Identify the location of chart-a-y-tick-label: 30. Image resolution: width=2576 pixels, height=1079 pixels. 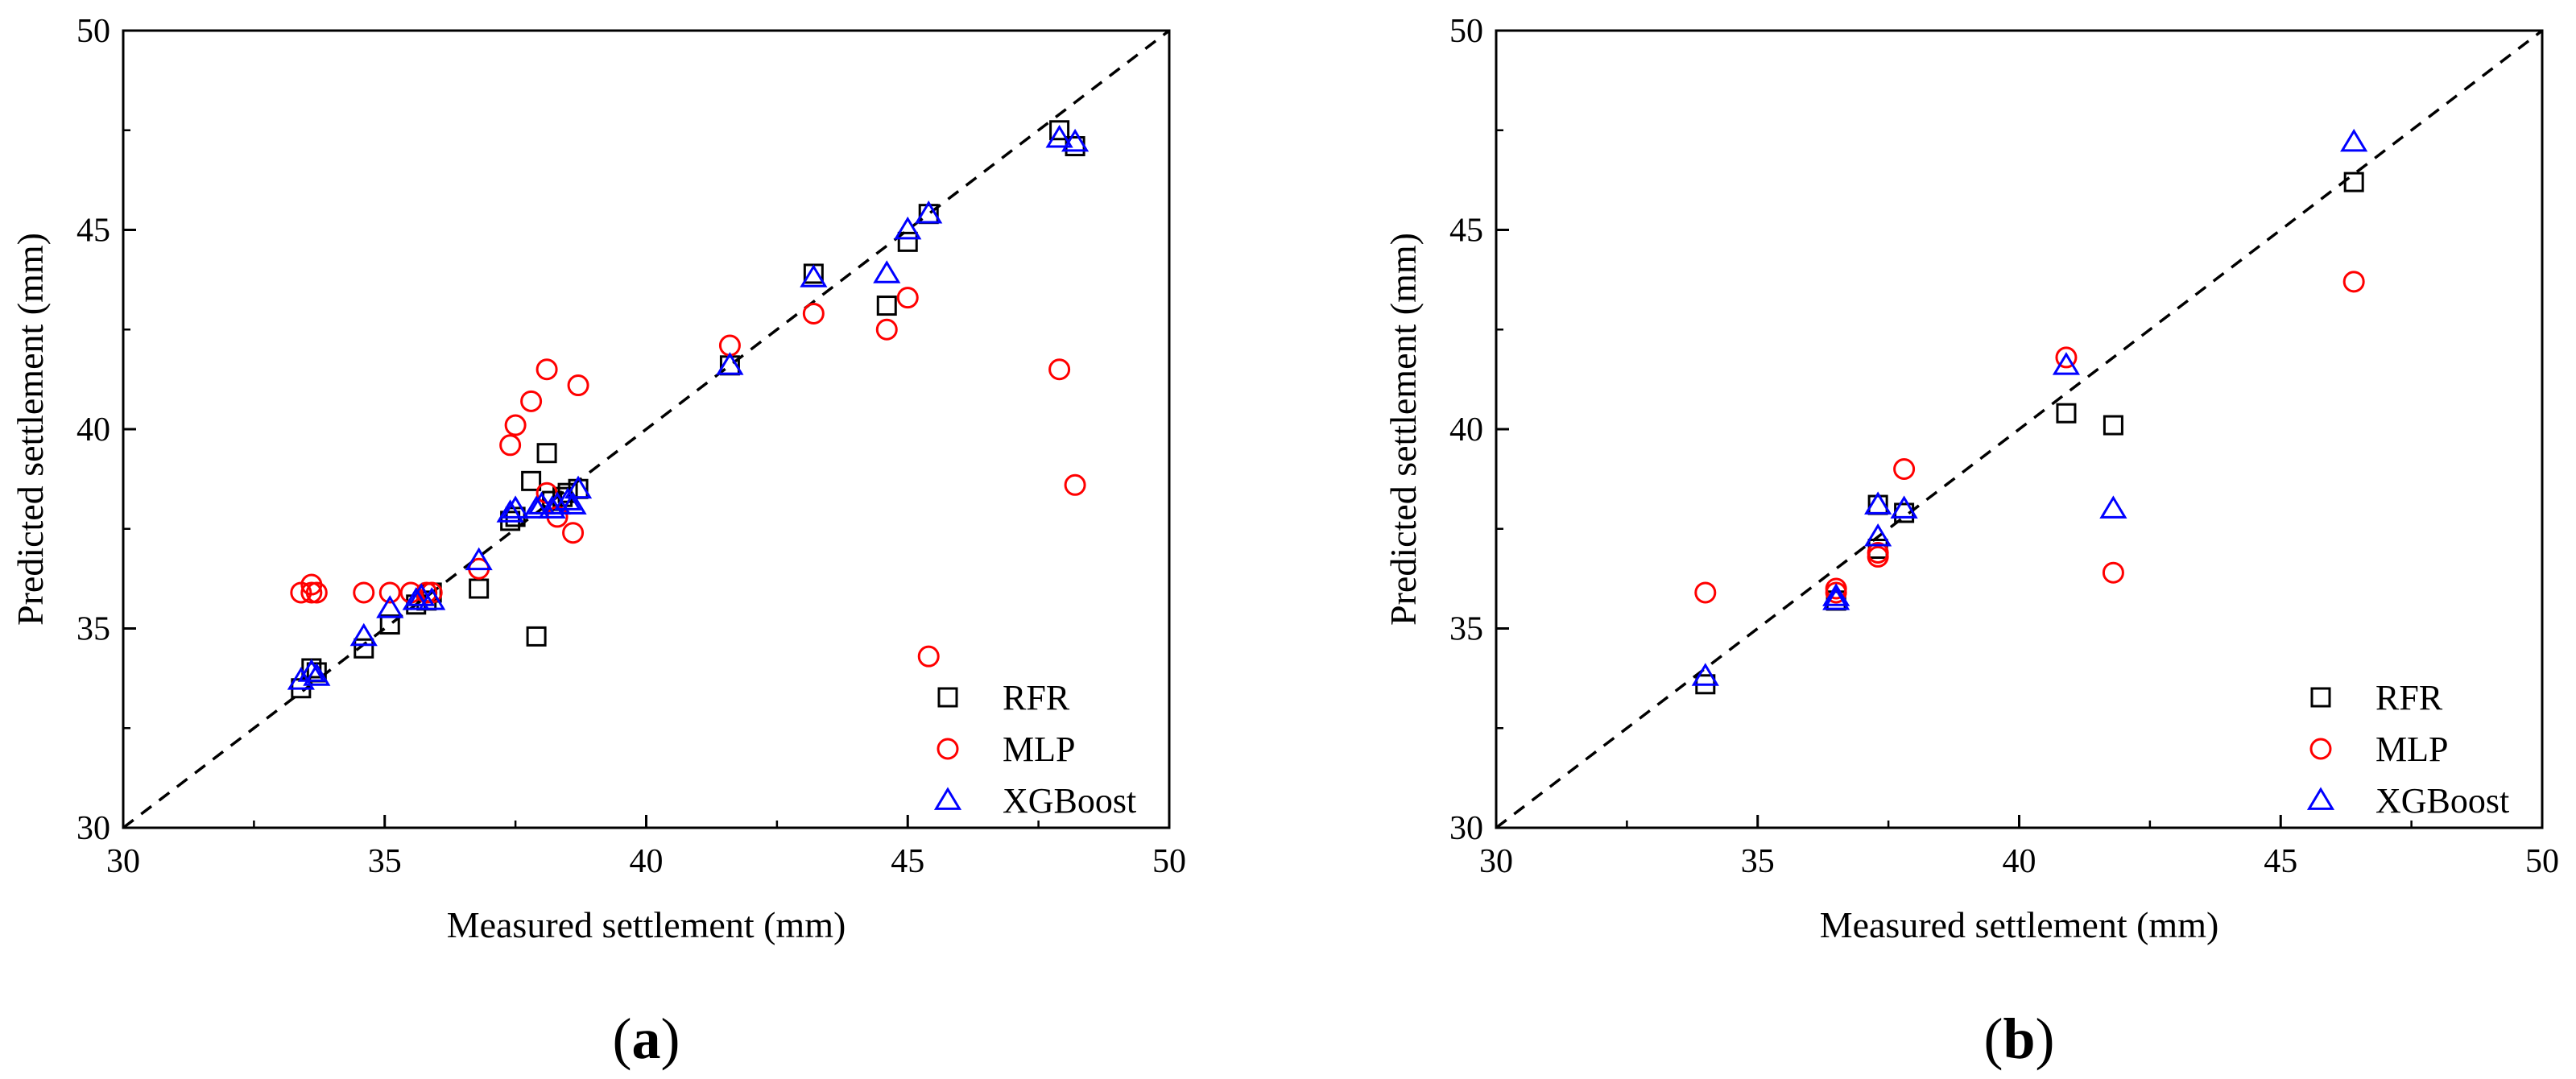
(93, 828).